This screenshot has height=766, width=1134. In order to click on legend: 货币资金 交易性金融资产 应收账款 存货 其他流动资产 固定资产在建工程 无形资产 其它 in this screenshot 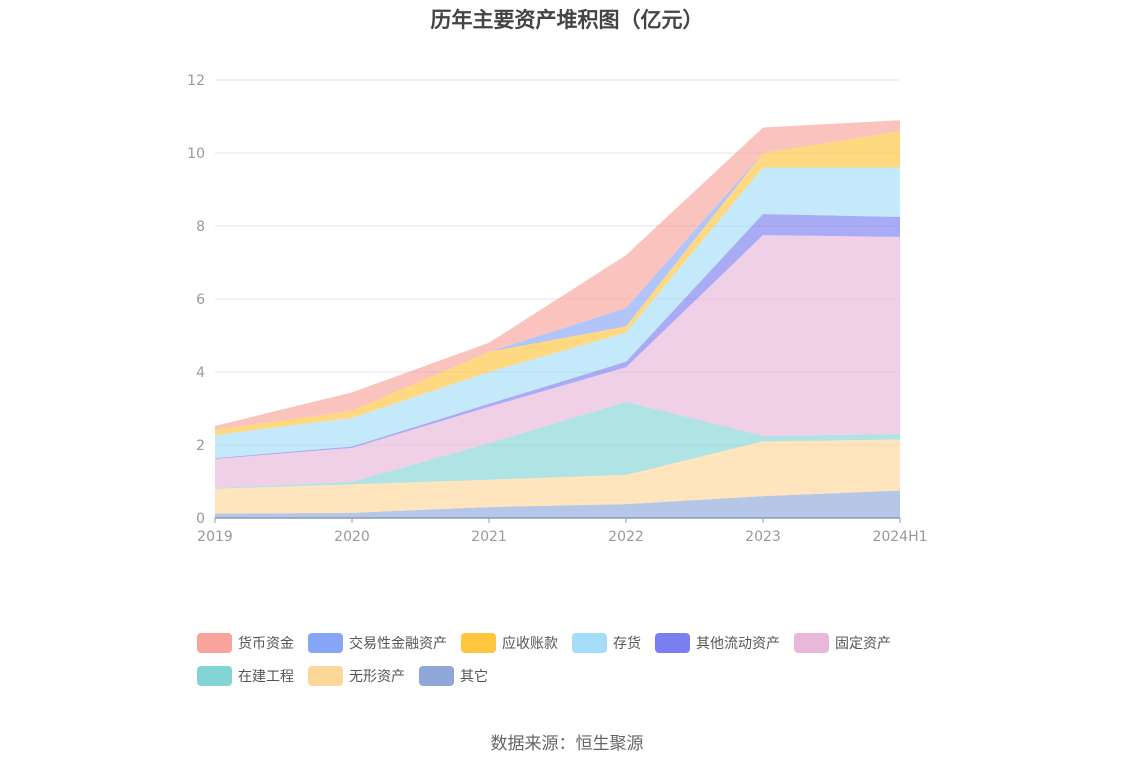, I will do `click(577, 665)`.